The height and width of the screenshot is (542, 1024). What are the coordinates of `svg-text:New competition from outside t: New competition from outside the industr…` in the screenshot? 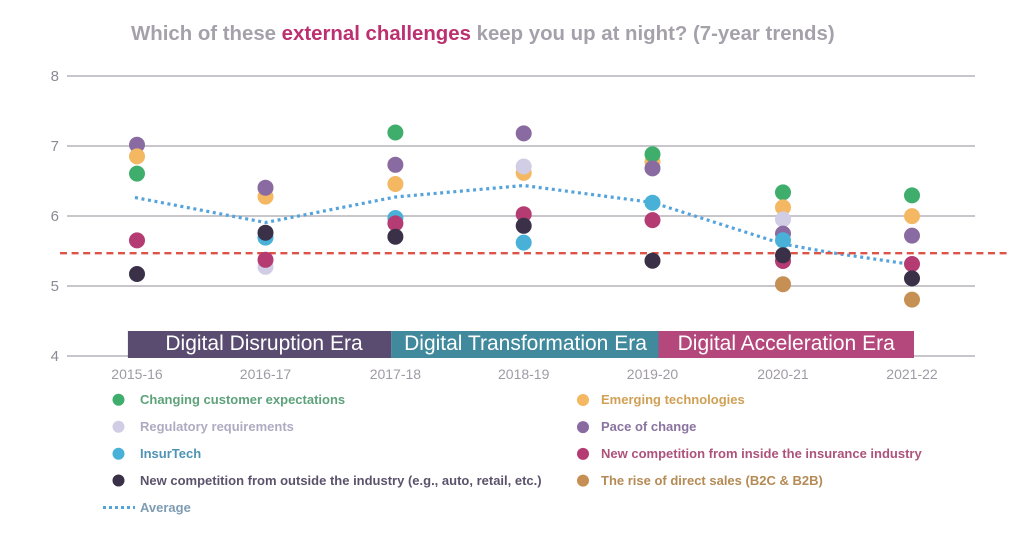 It's located at (341, 480).